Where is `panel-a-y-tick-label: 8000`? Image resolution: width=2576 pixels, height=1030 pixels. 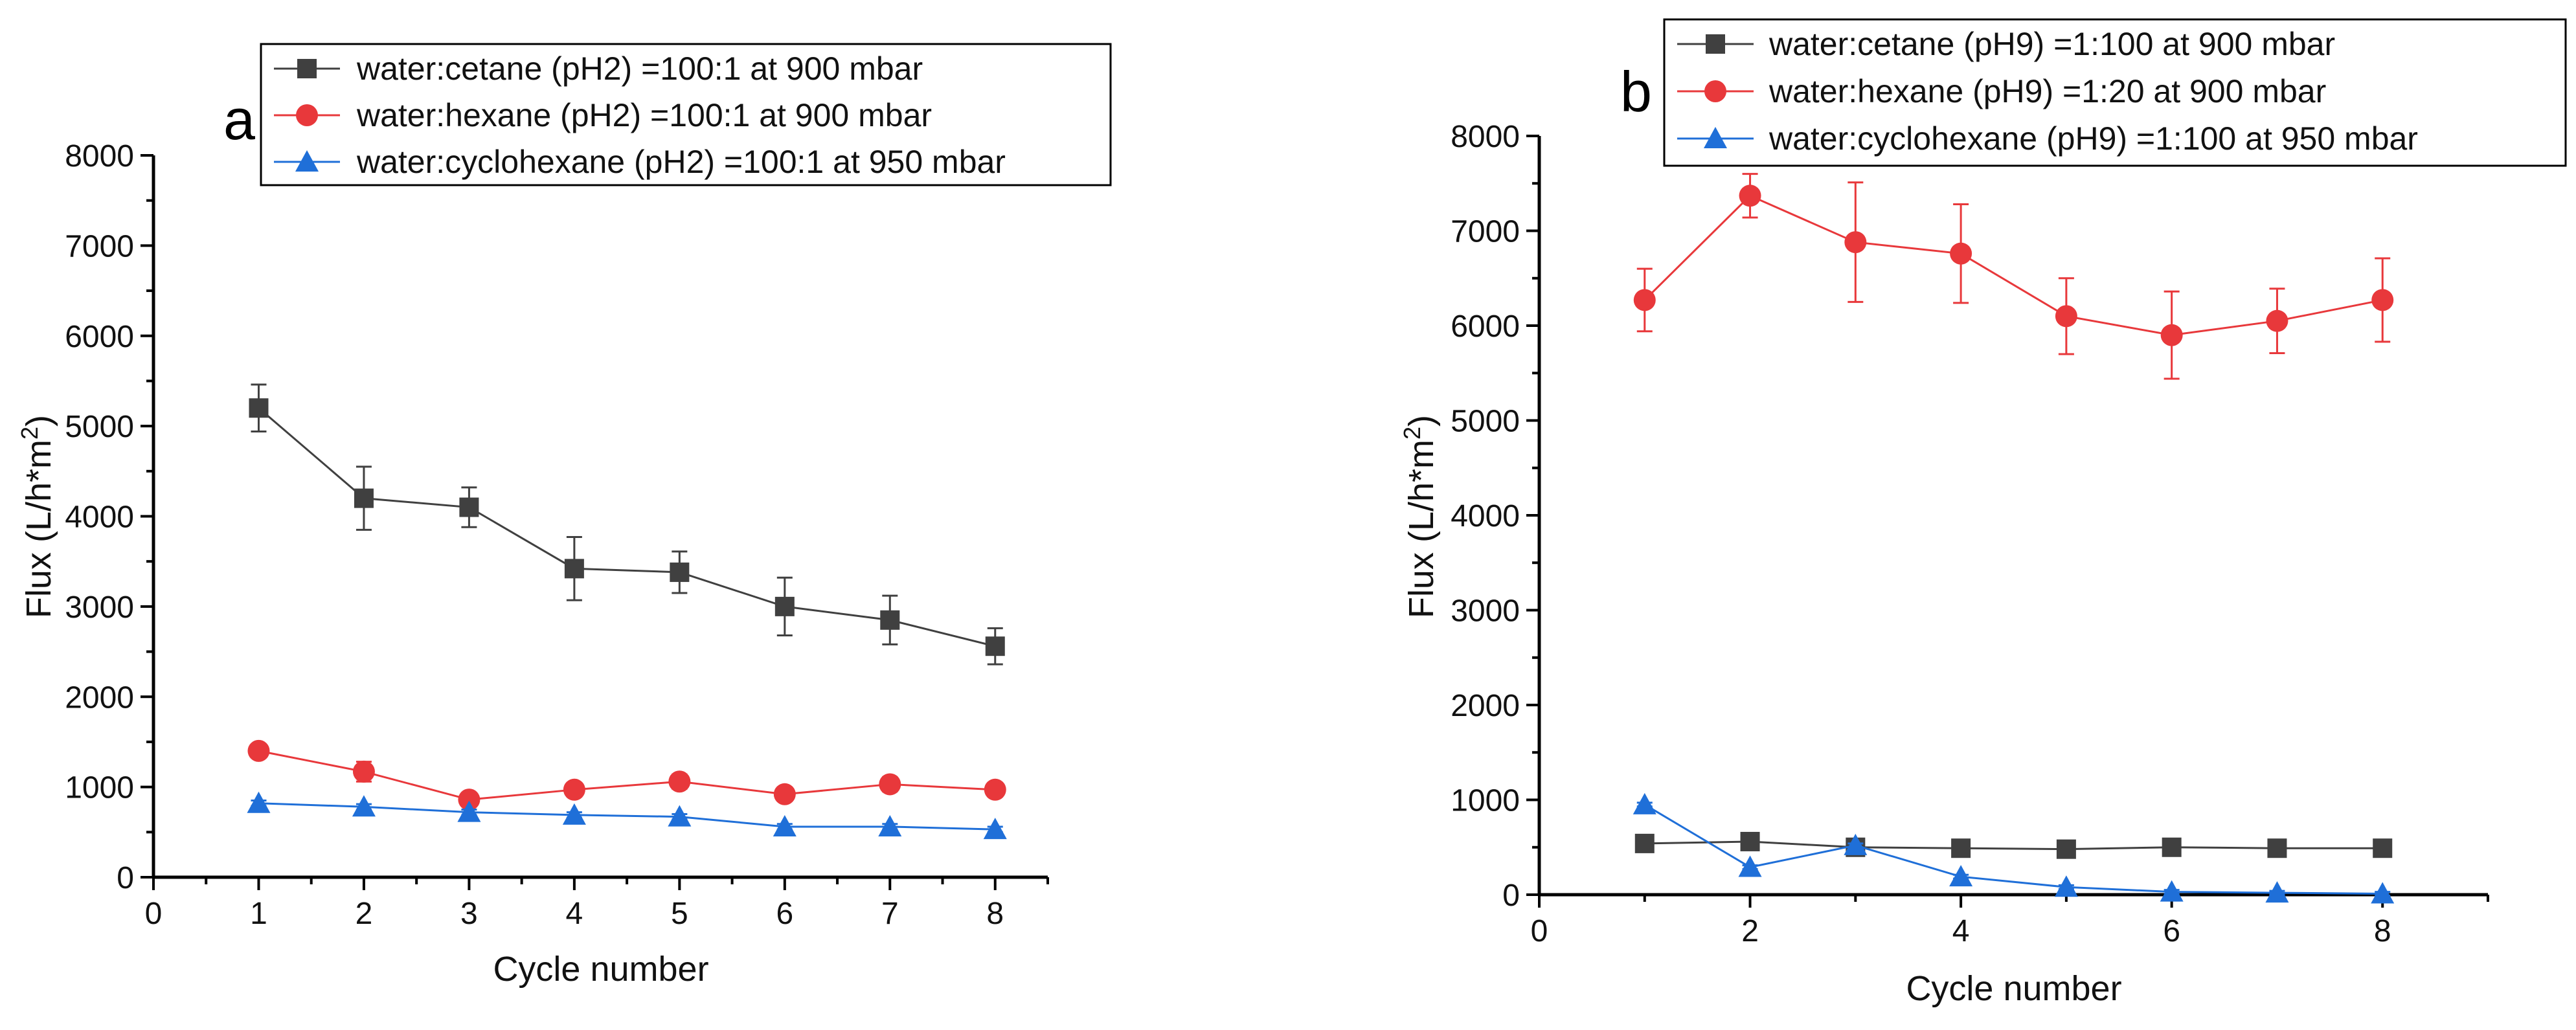 panel-a-y-tick-label: 8000 is located at coordinates (99, 156).